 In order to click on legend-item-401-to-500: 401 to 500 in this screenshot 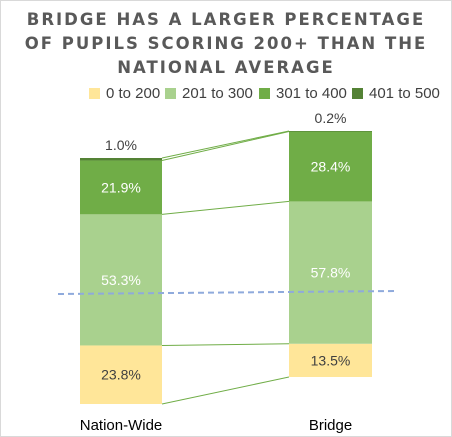, I will do `click(396, 95)`.